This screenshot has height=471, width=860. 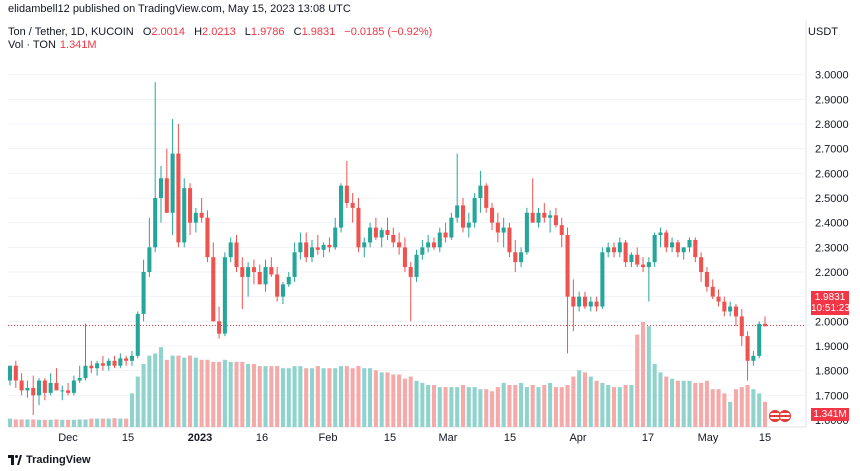 I want to click on volume-value: 1.341M, so click(x=78, y=45).